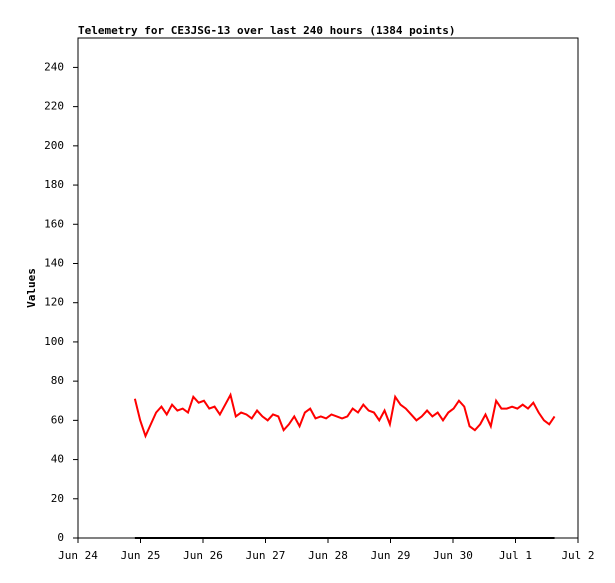 Image resolution: width=615 pixels, height=583 pixels. What do you see at coordinates (577, 555) in the screenshot?
I see `x-tick-label: Jul 2` at bounding box center [577, 555].